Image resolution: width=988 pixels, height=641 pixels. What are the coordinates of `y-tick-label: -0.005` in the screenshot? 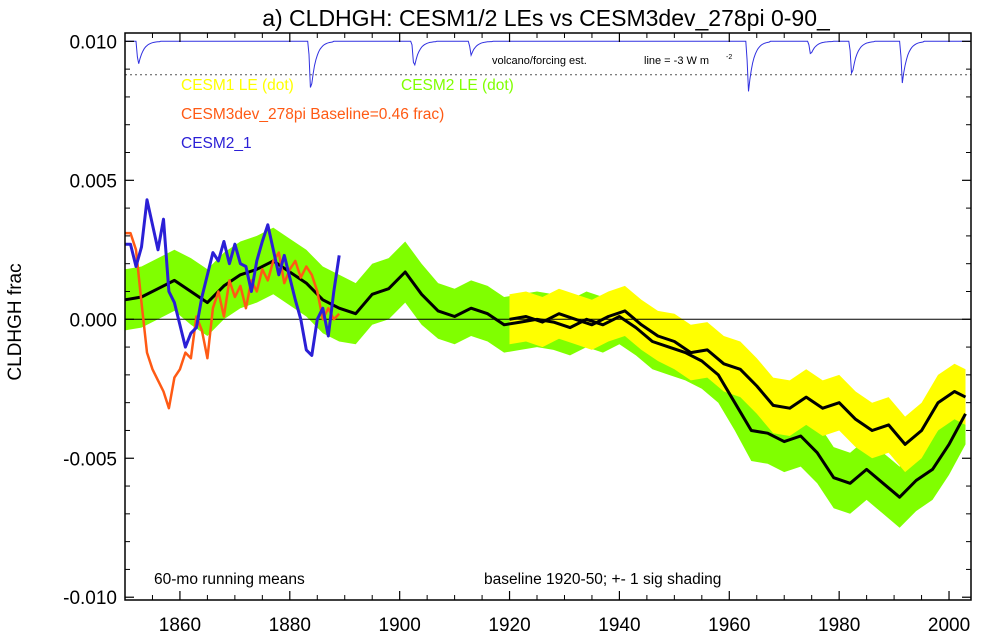 It's located at (90, 459).